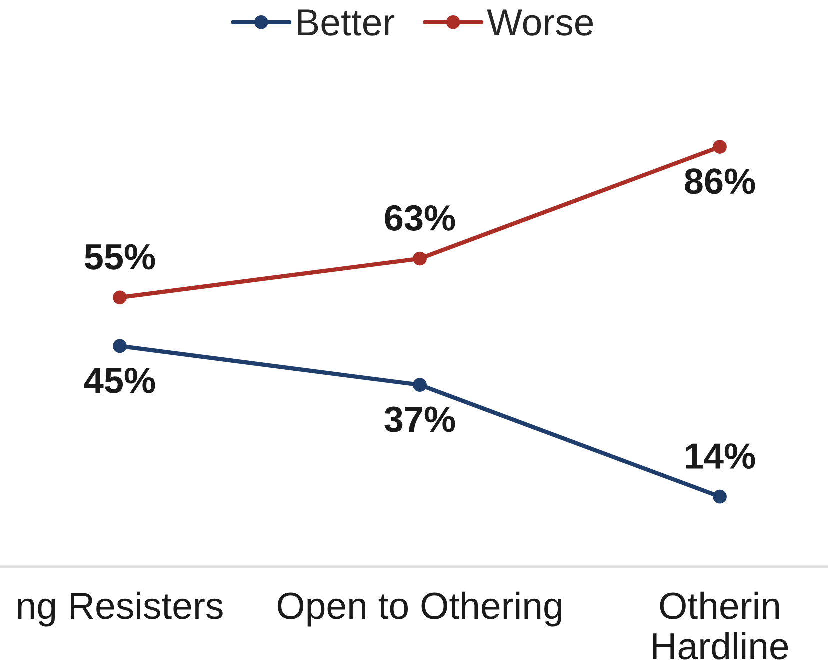  I want to click on x-tick-label: Open to Othering, so click(420, 609).